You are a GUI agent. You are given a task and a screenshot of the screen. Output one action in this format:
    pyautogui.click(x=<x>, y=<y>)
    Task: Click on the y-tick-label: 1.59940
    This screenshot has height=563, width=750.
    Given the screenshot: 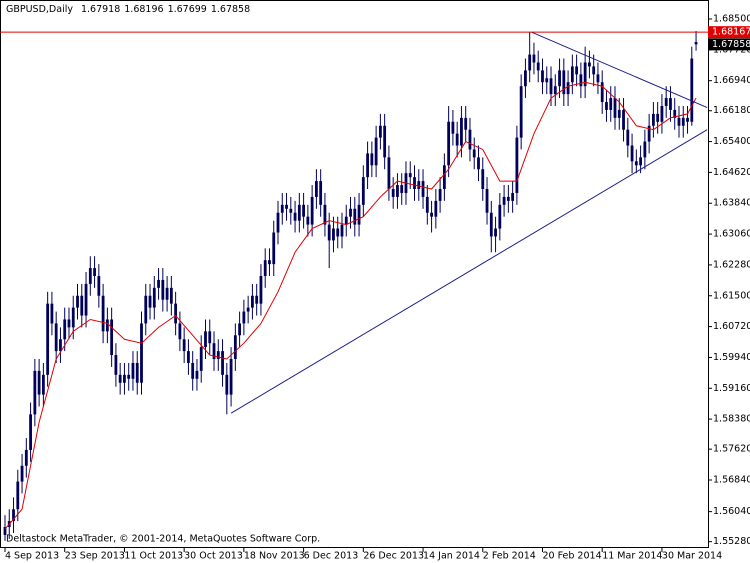 What is the action you would take?
    pyautogui.click(x=731, y=357)
    